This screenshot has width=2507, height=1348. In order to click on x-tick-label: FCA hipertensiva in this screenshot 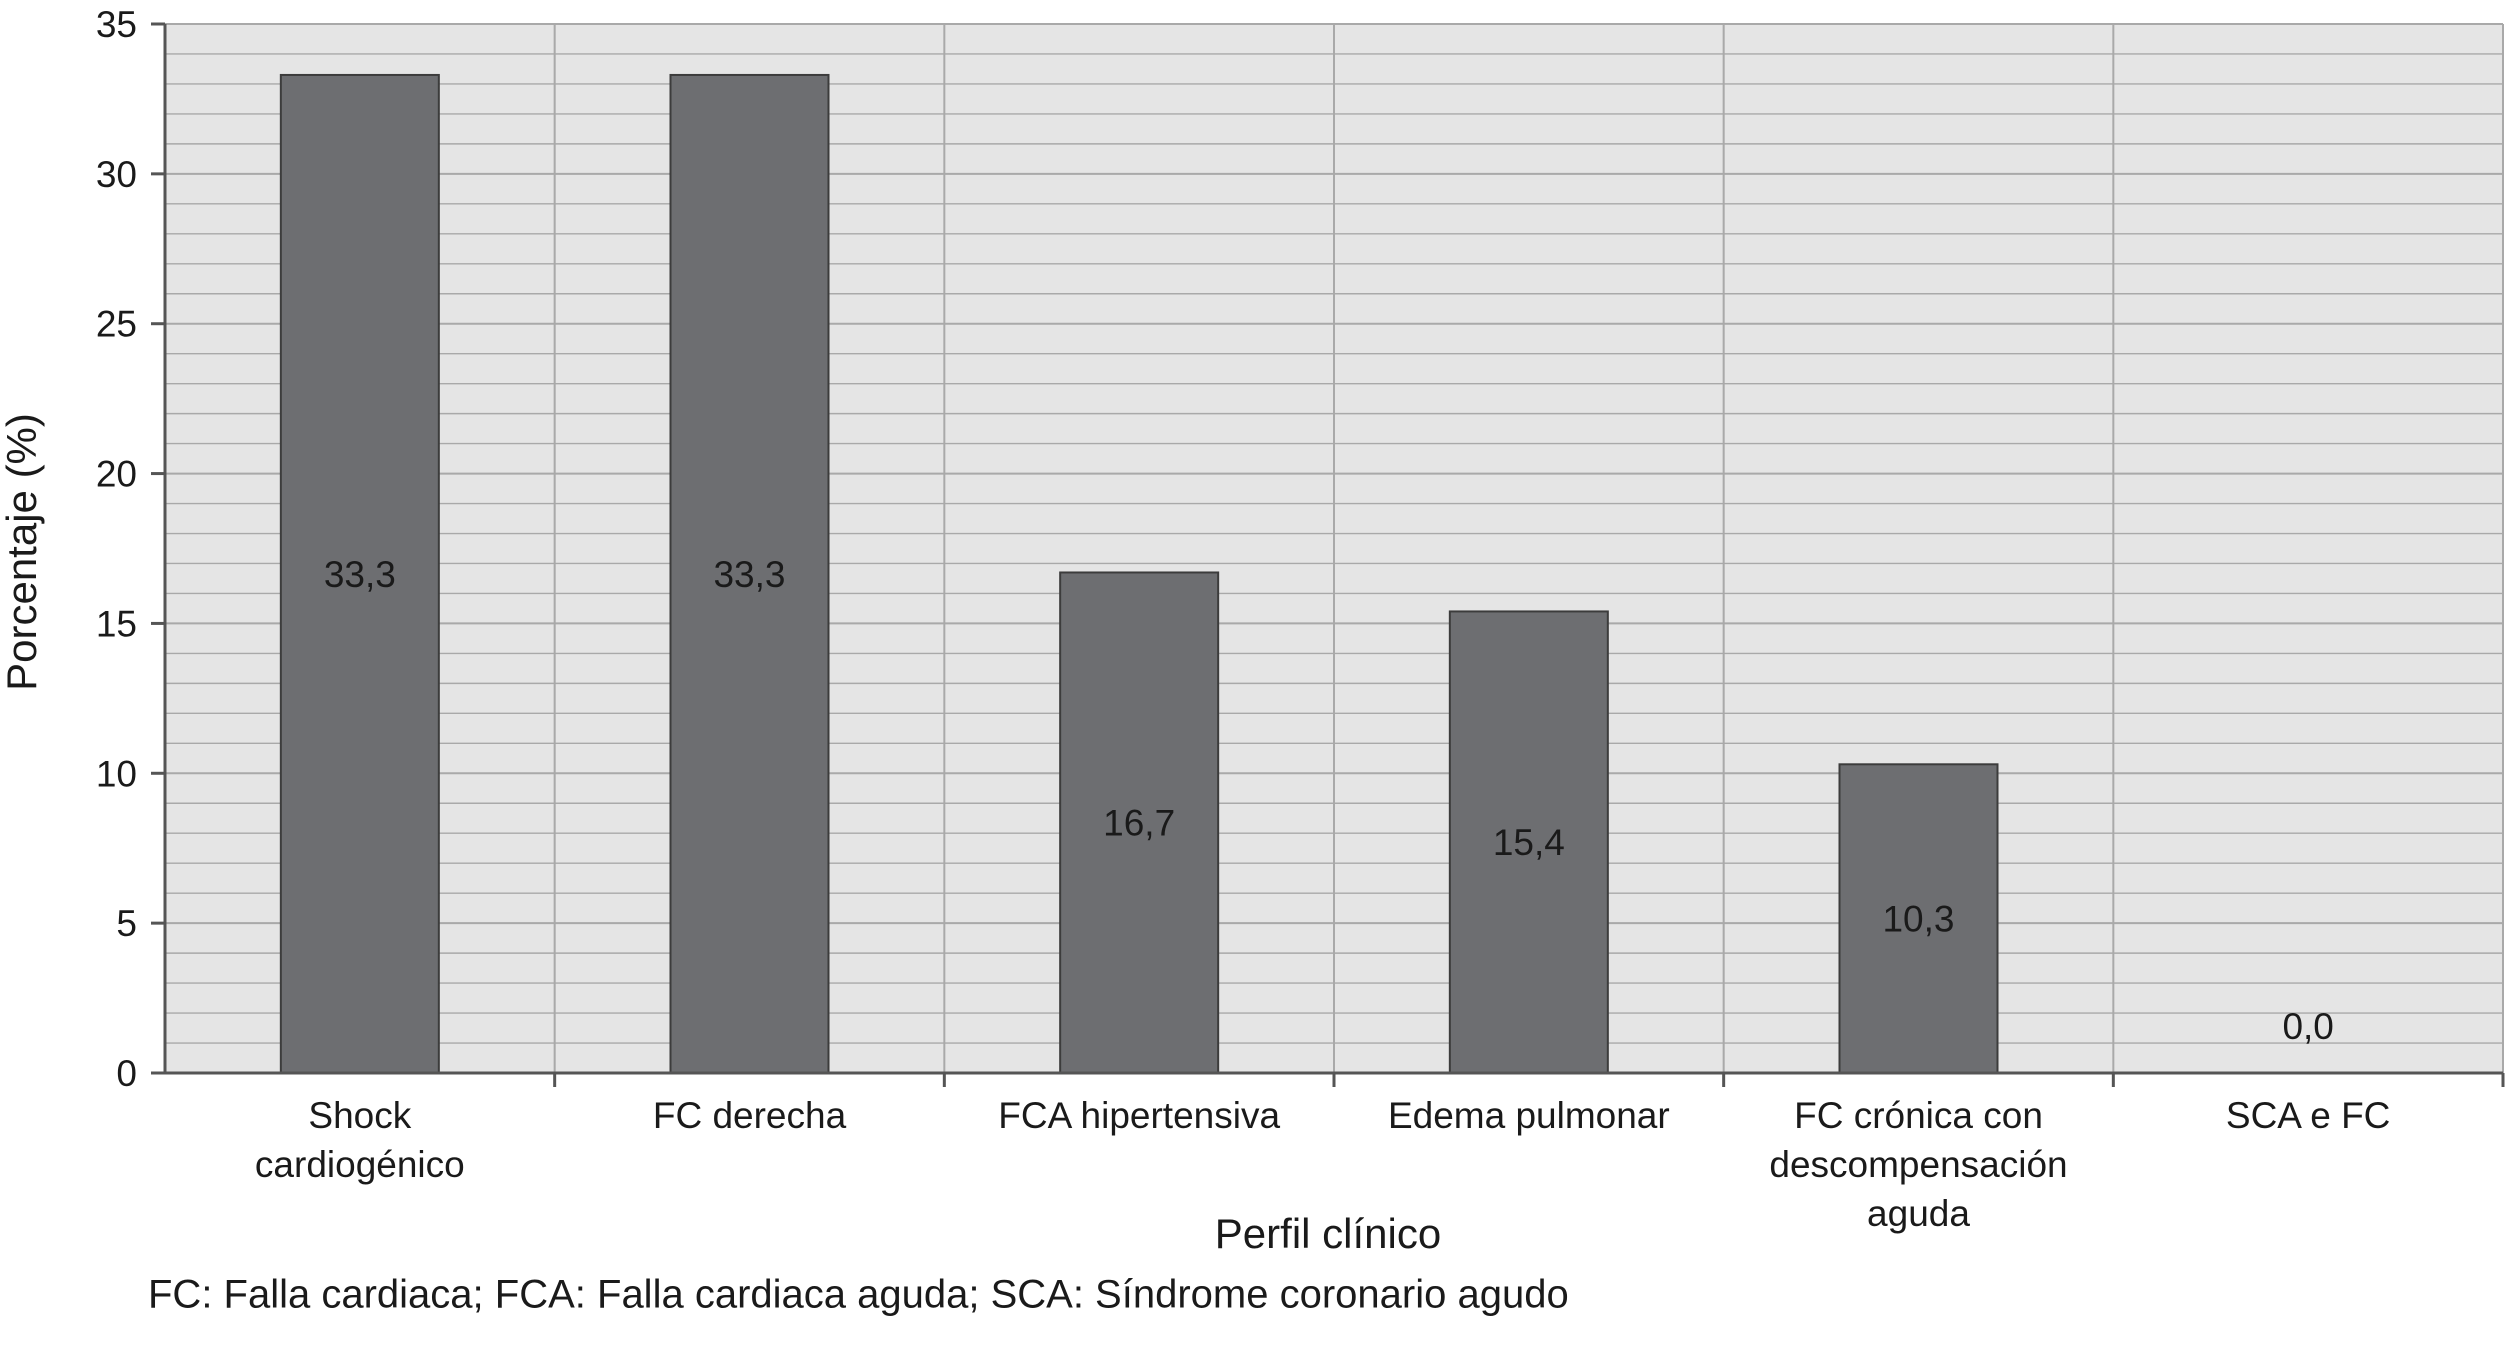, I will do `click(1139, 1115)`.